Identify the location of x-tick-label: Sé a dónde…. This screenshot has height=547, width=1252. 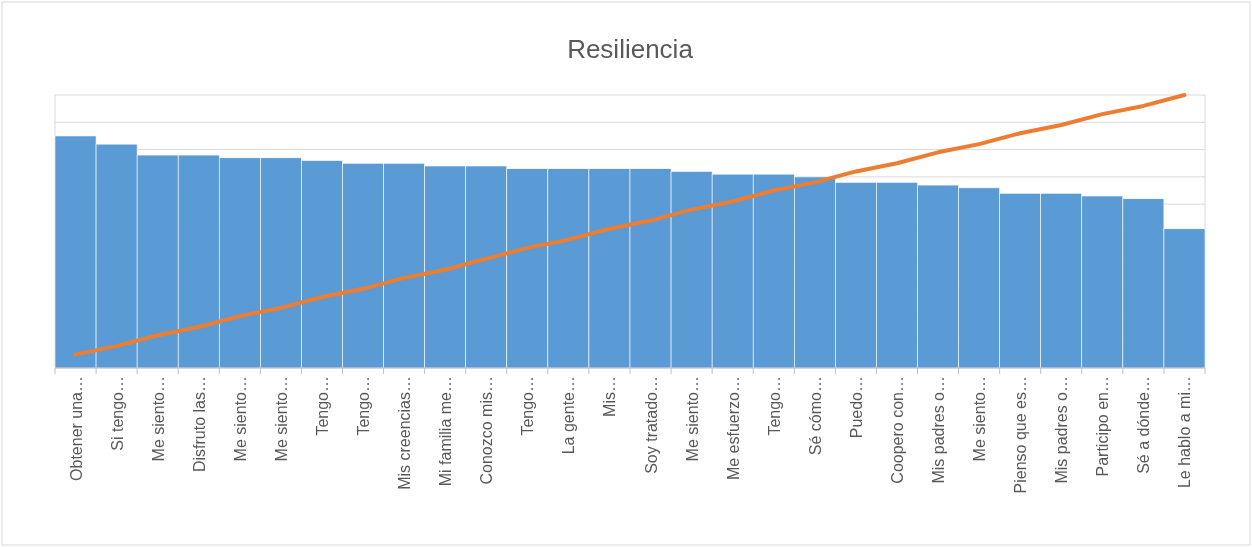
(1144, 425).